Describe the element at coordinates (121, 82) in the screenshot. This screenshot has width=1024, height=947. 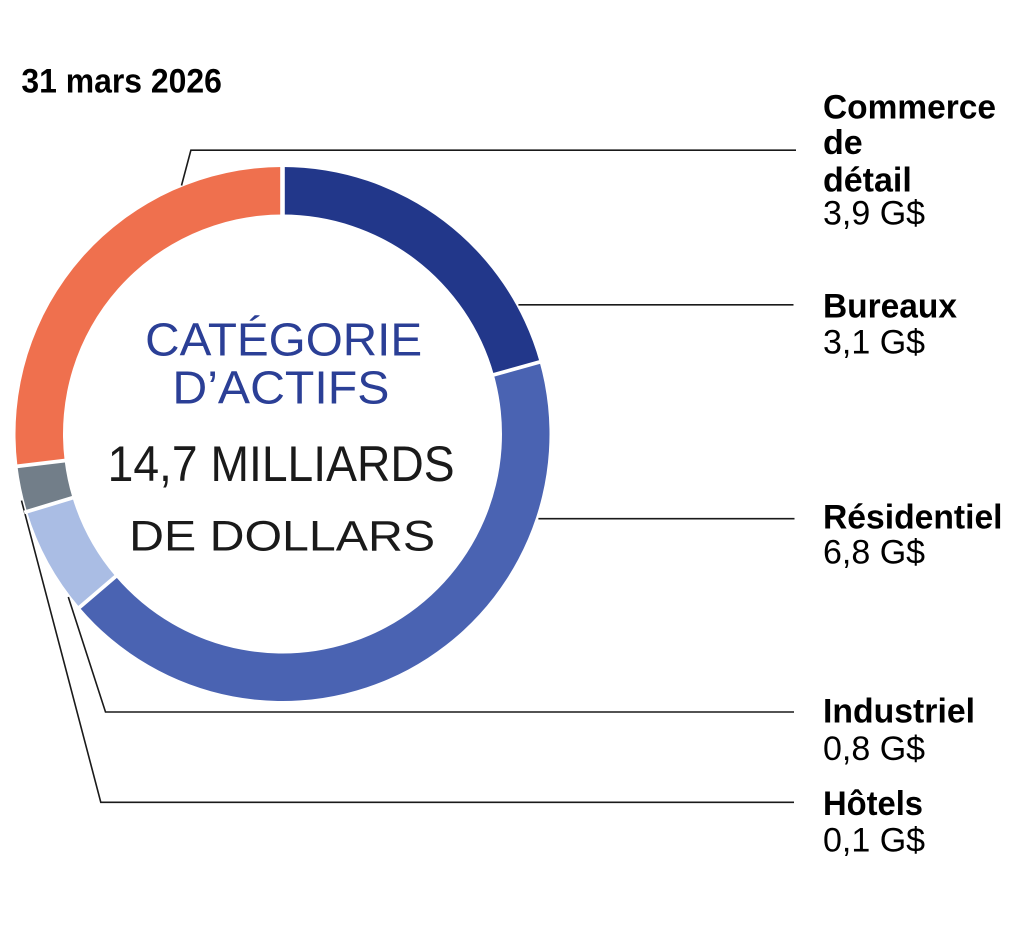
I see `svg-text: 31 mars 2026` at that location.